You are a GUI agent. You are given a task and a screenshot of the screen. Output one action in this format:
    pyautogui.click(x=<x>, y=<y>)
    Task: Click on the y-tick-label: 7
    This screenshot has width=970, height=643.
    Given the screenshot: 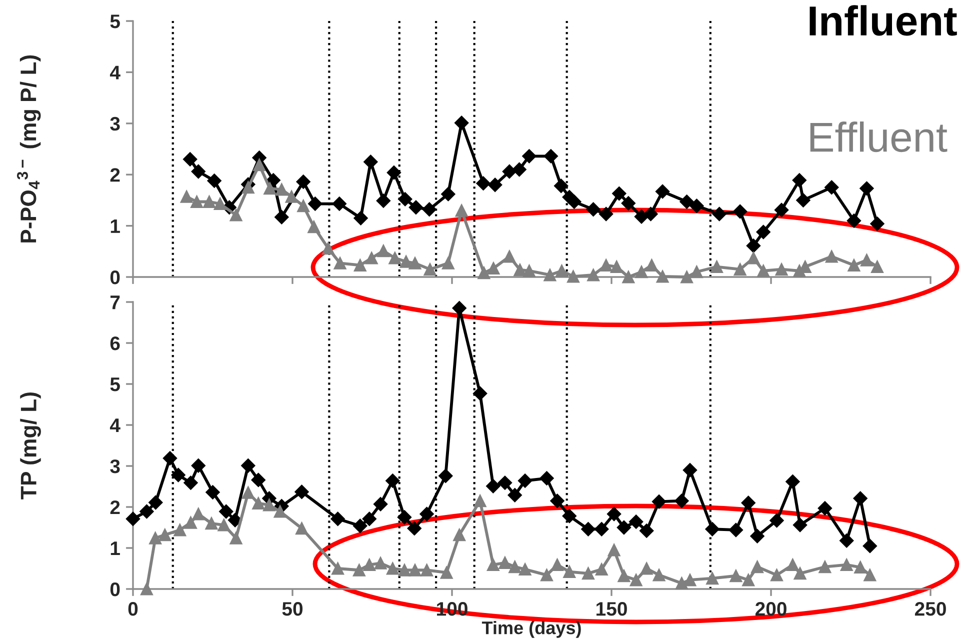 What is the action you would take?
    pyautogui.click(x=115, y=303)
    